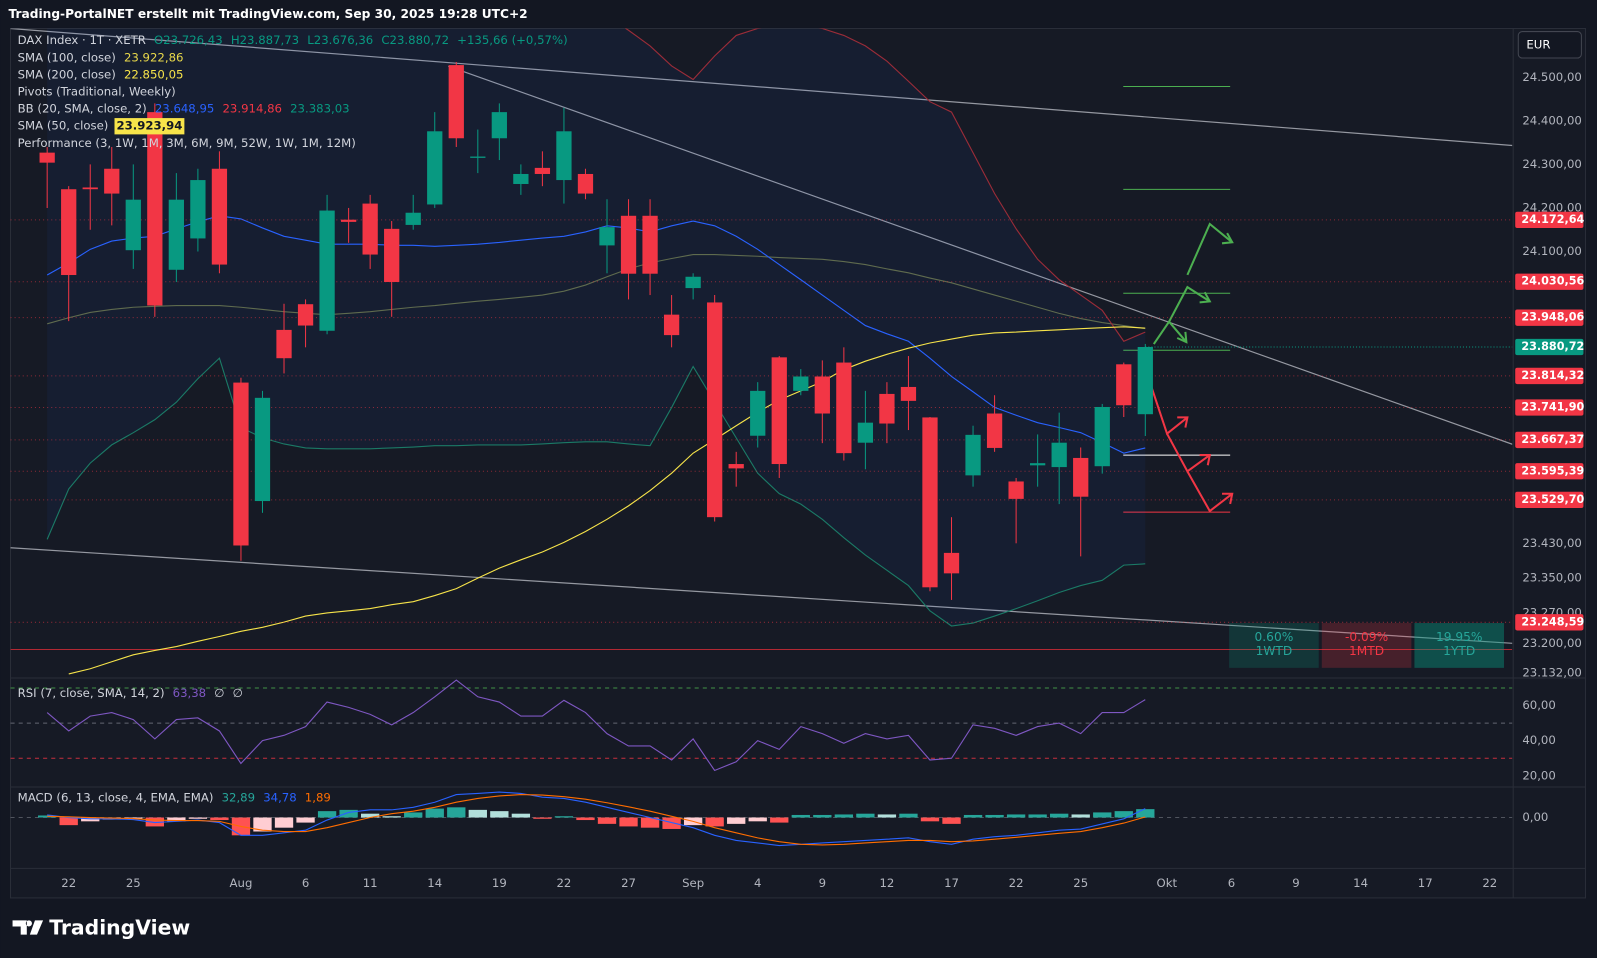 The width and height of the screenshot is (1597, 958). What do you see at coordinates (1551, 251) in the screenshot?
I see `y-tick-label: 24.100,00` at bounding box center [1551, 251].